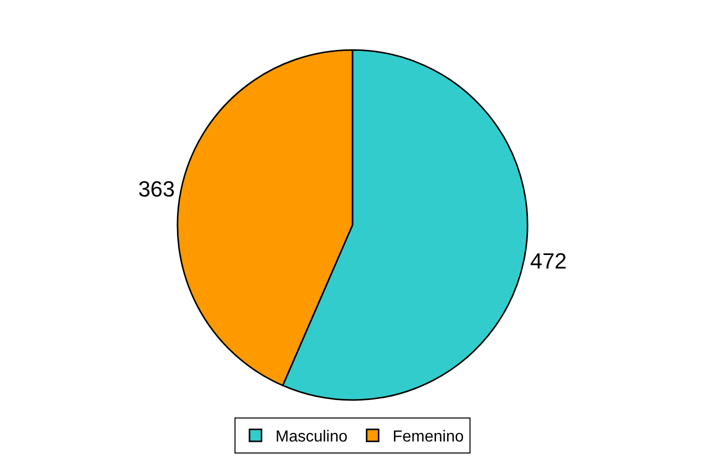  I want to click on legend-label: Masculino, so click(312, 437).